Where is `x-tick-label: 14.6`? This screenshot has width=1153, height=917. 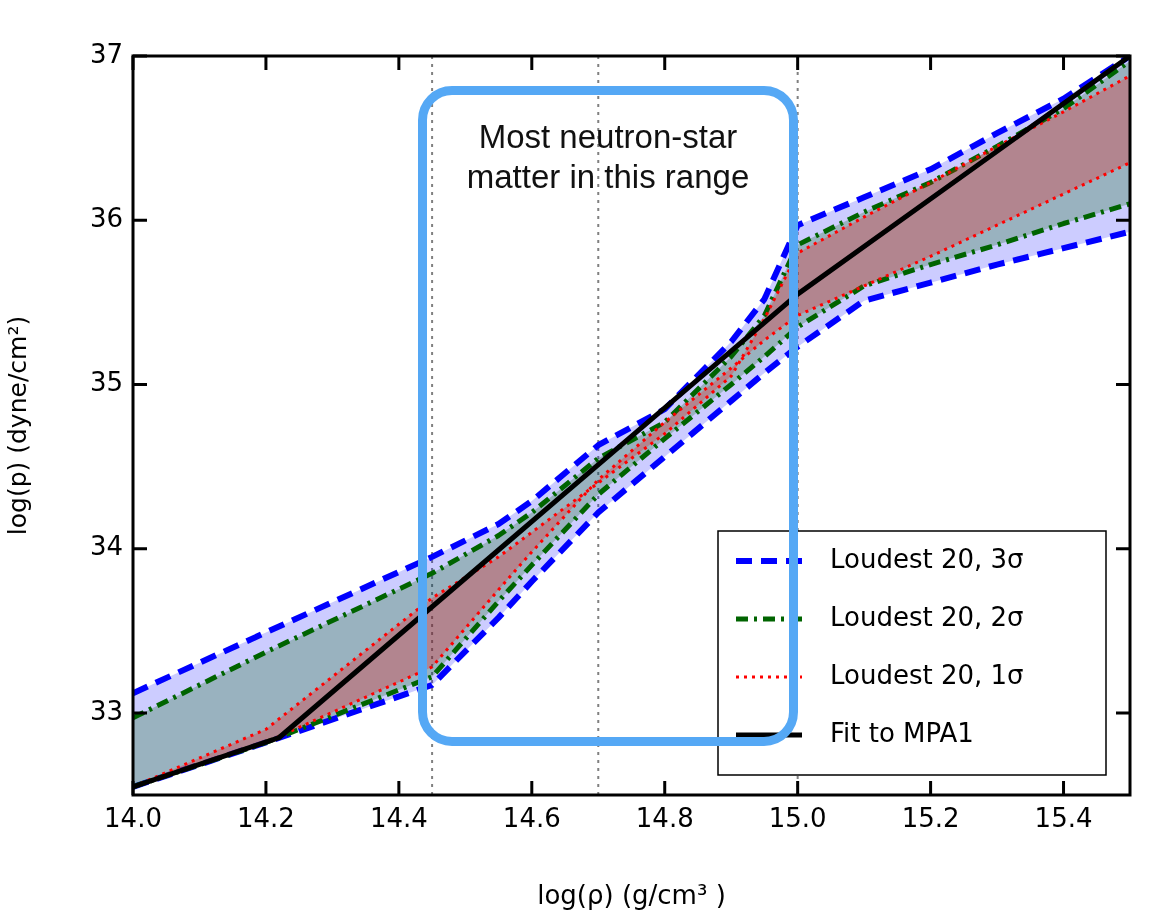
x-tick-label: 14.6 is located at coordinates (531, 818).